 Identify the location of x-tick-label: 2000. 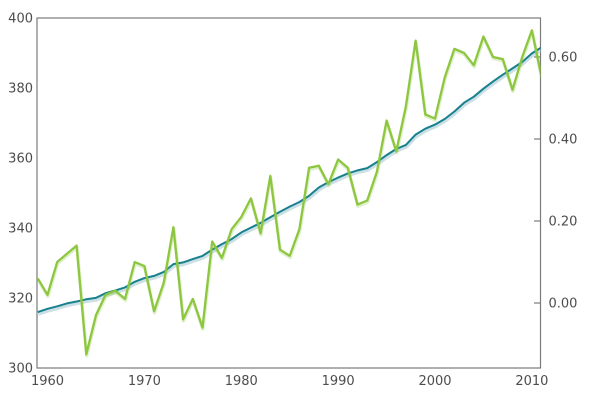
(434, 381).